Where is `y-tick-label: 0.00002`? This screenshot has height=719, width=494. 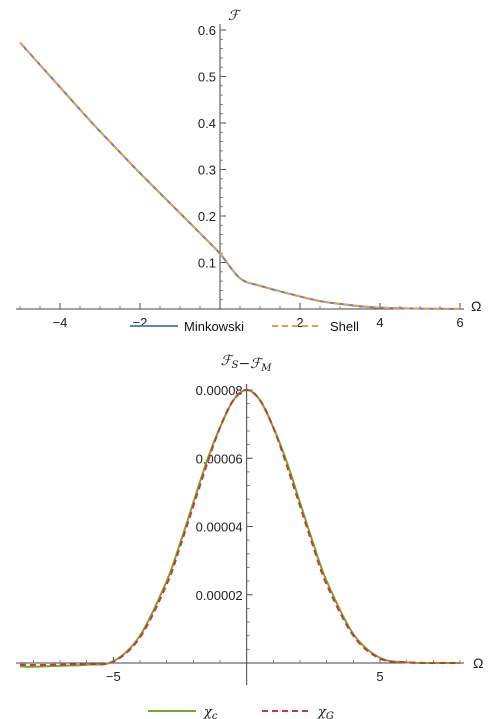
y-tick-label: 0.00002 is located at coordinates (219, 595).